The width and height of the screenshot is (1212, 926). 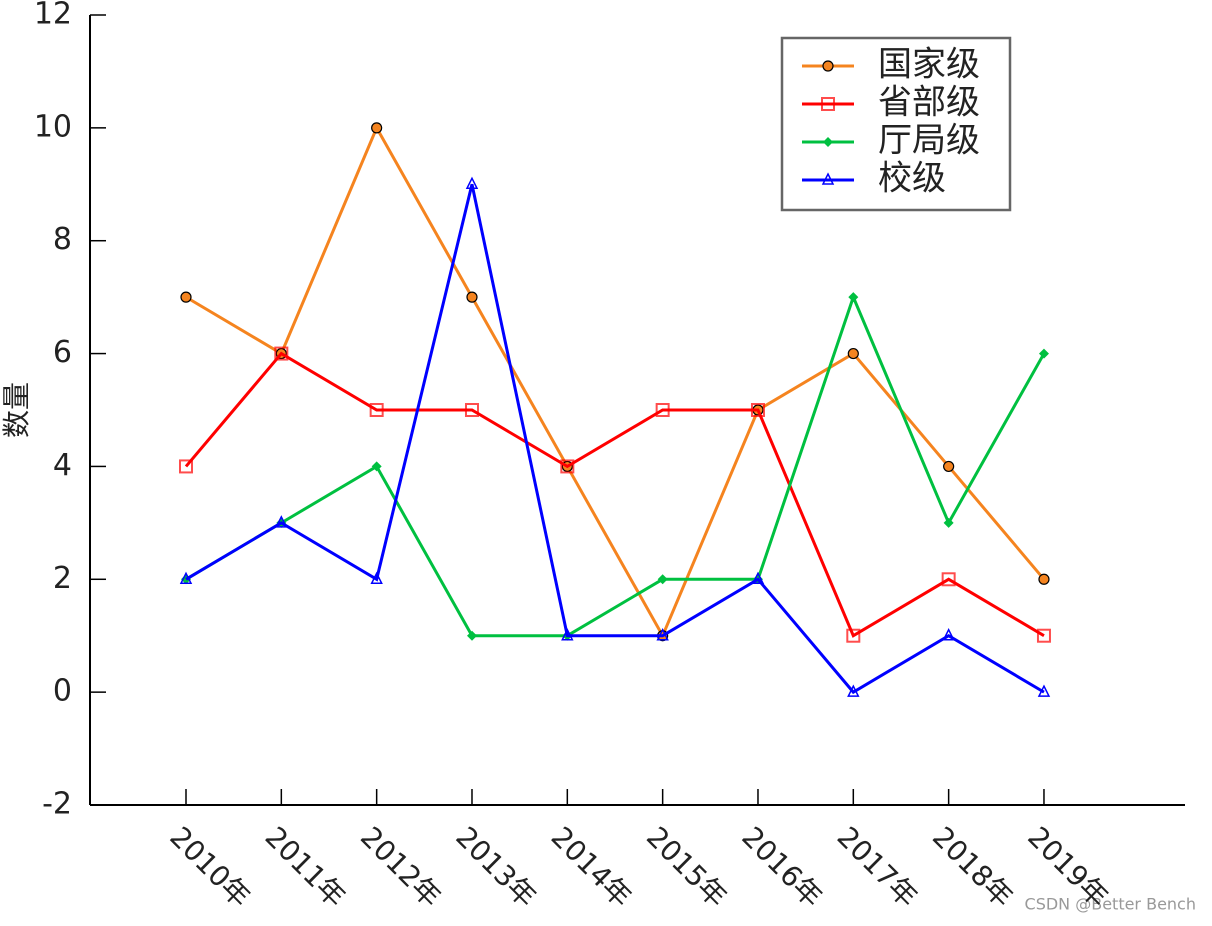 I want to click on y-tick-label: 0, so click(x=62, y=691).